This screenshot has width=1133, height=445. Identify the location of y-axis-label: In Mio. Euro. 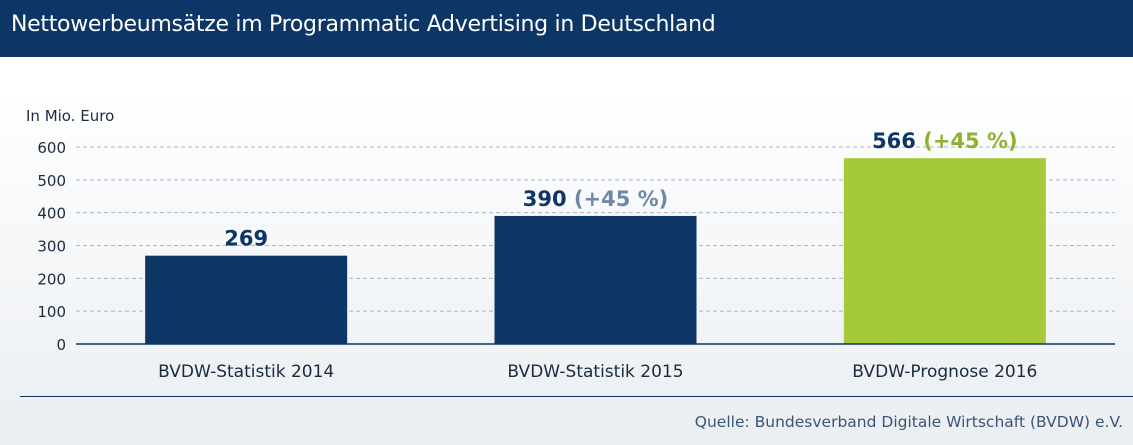
(70, 116).